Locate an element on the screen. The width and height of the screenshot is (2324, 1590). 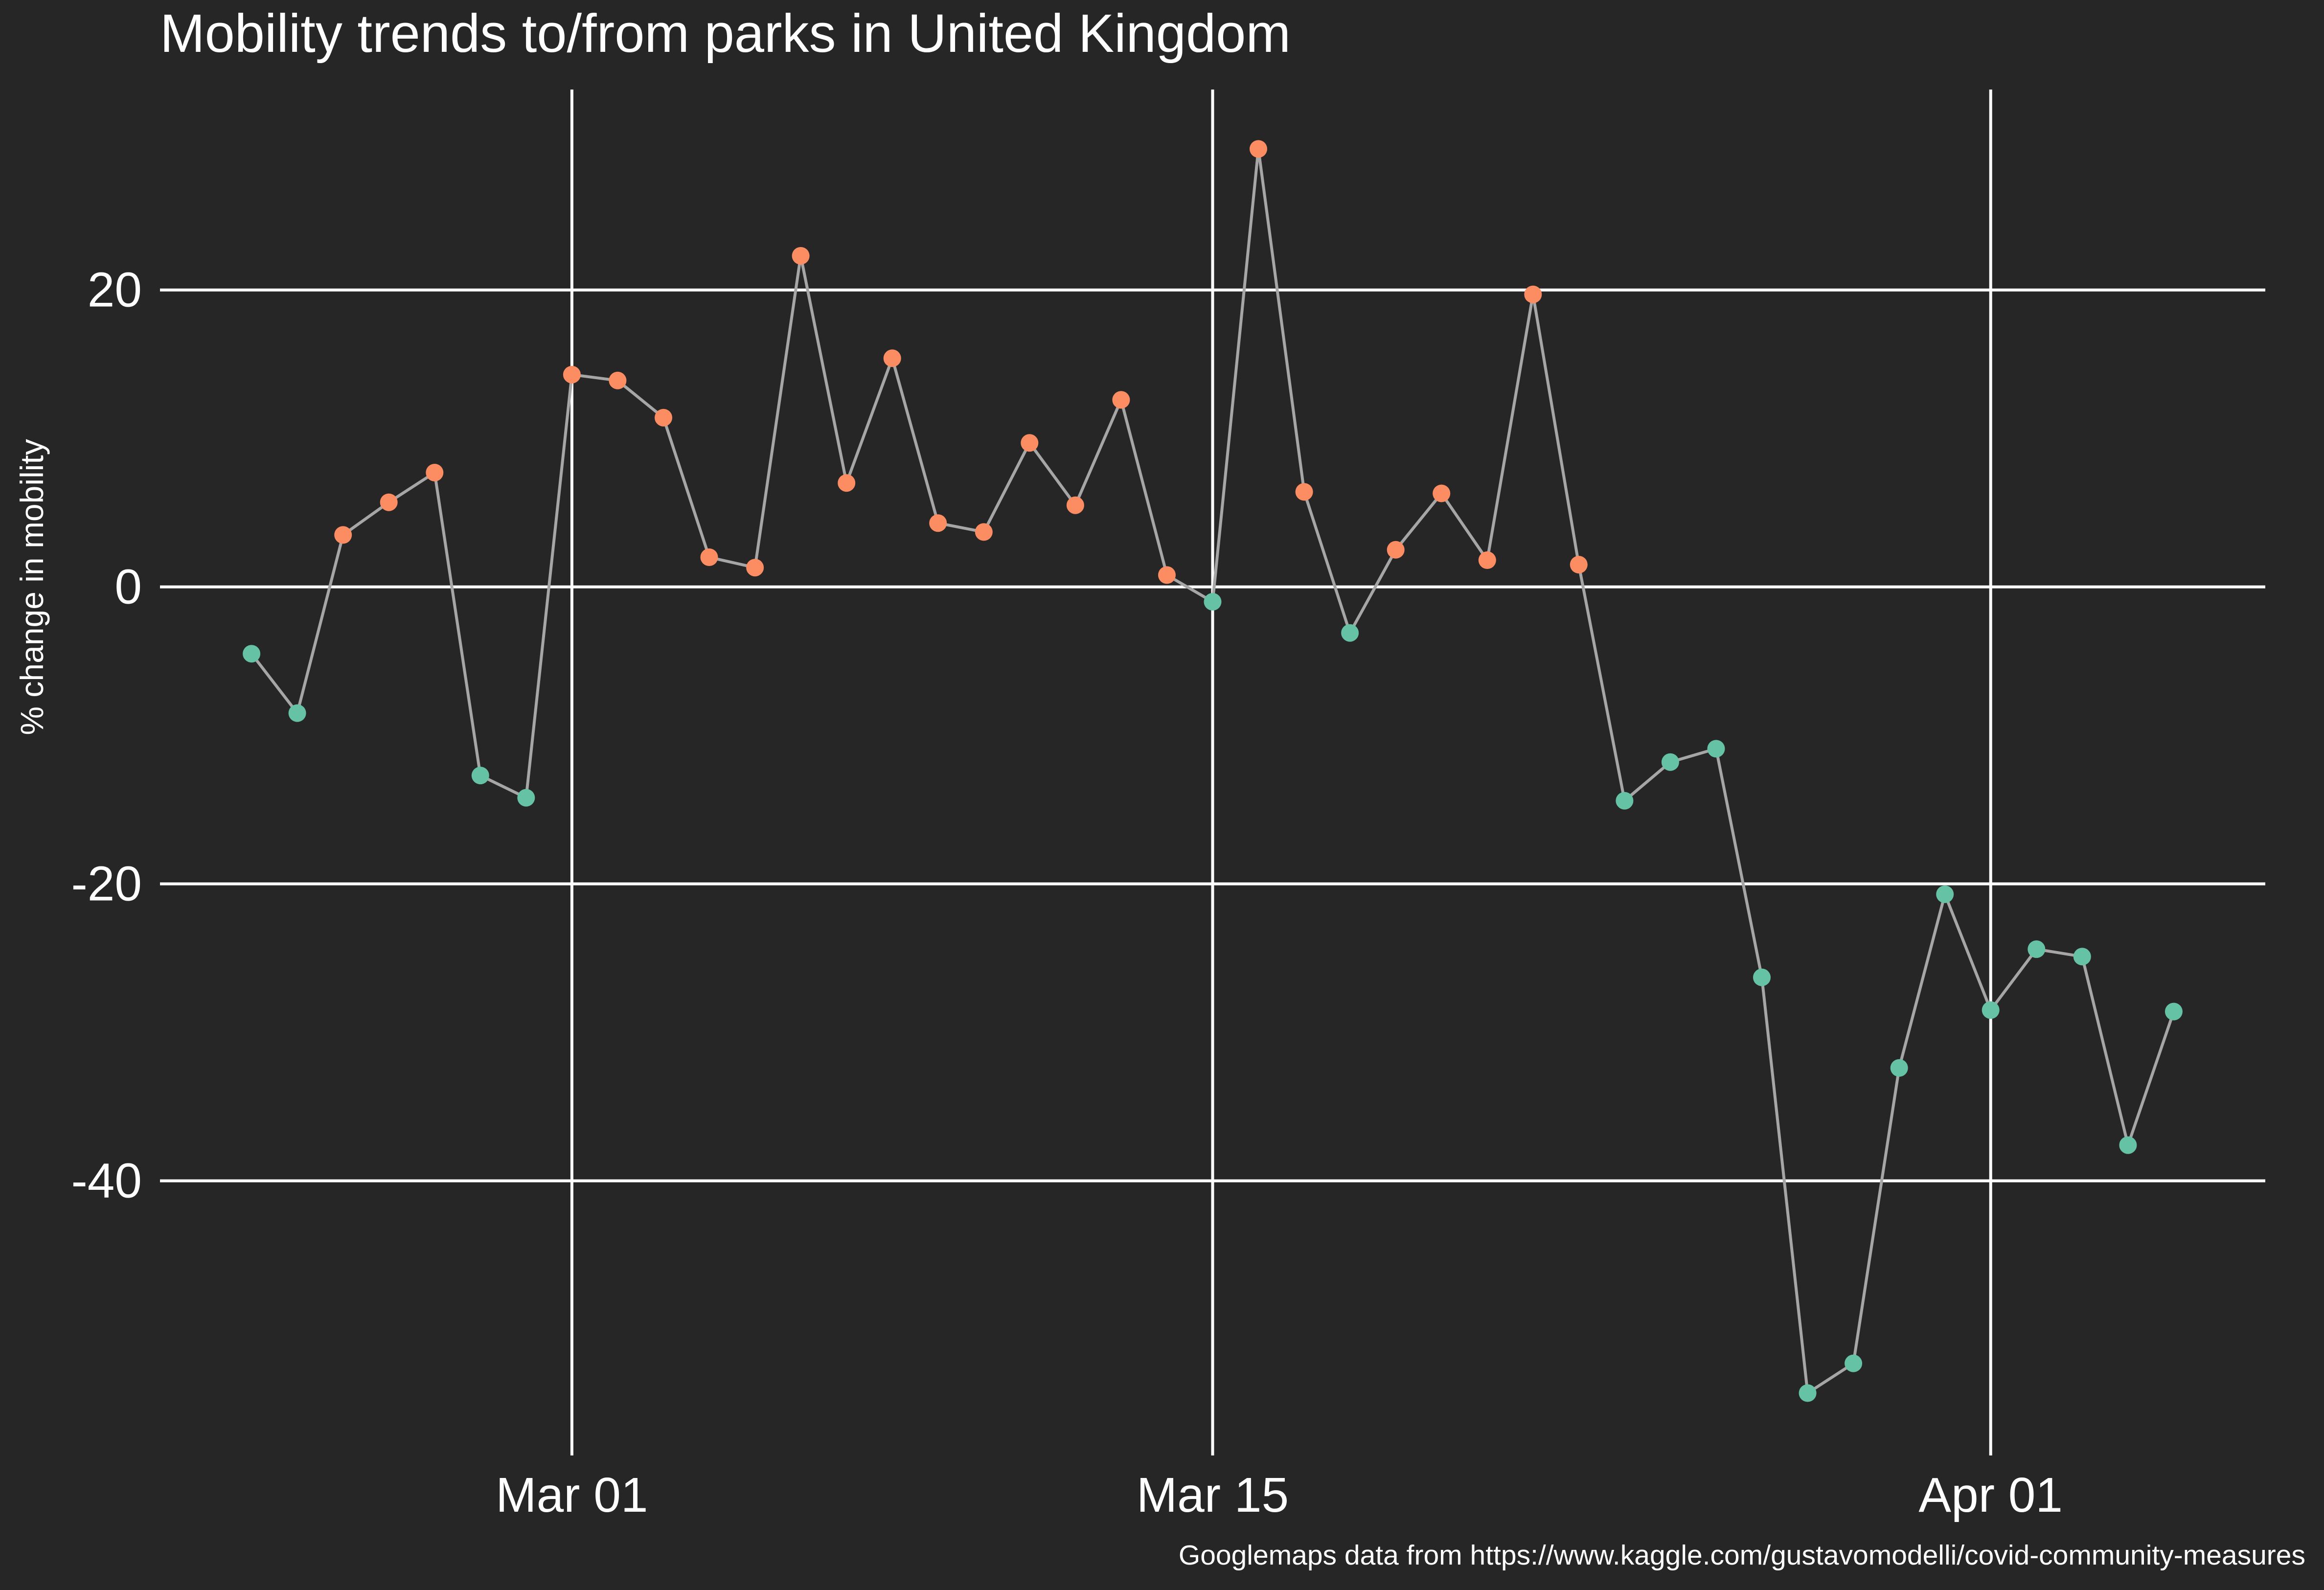
y-tick-label: -20 is located at coordinates (107, 884).